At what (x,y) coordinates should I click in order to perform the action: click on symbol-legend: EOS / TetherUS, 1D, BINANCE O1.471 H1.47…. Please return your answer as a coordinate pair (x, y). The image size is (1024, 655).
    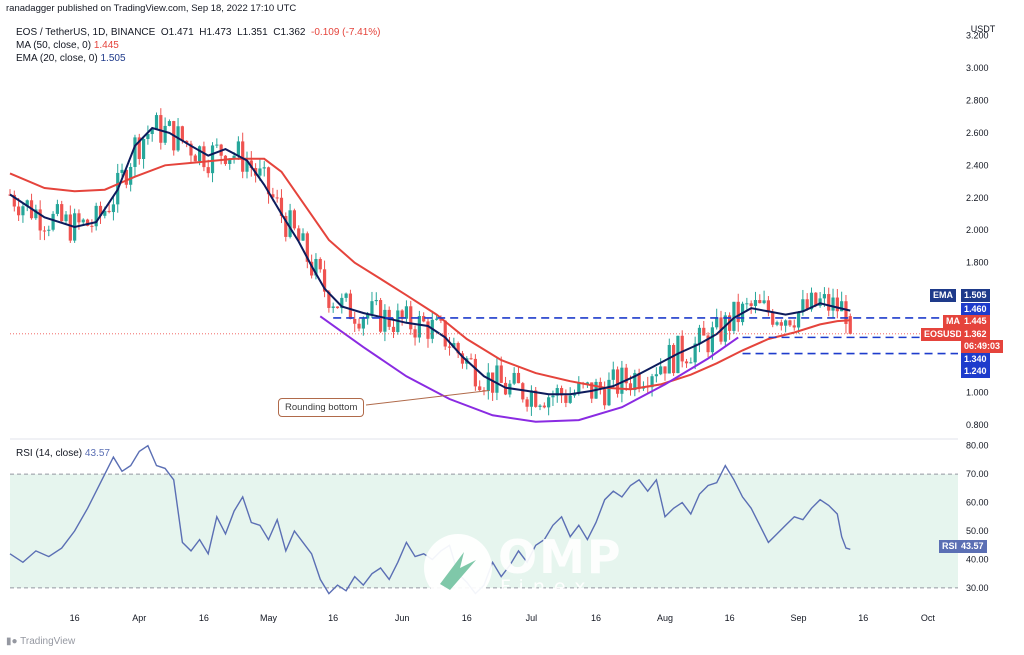
    Looking at the image, I should click on (198, 32).